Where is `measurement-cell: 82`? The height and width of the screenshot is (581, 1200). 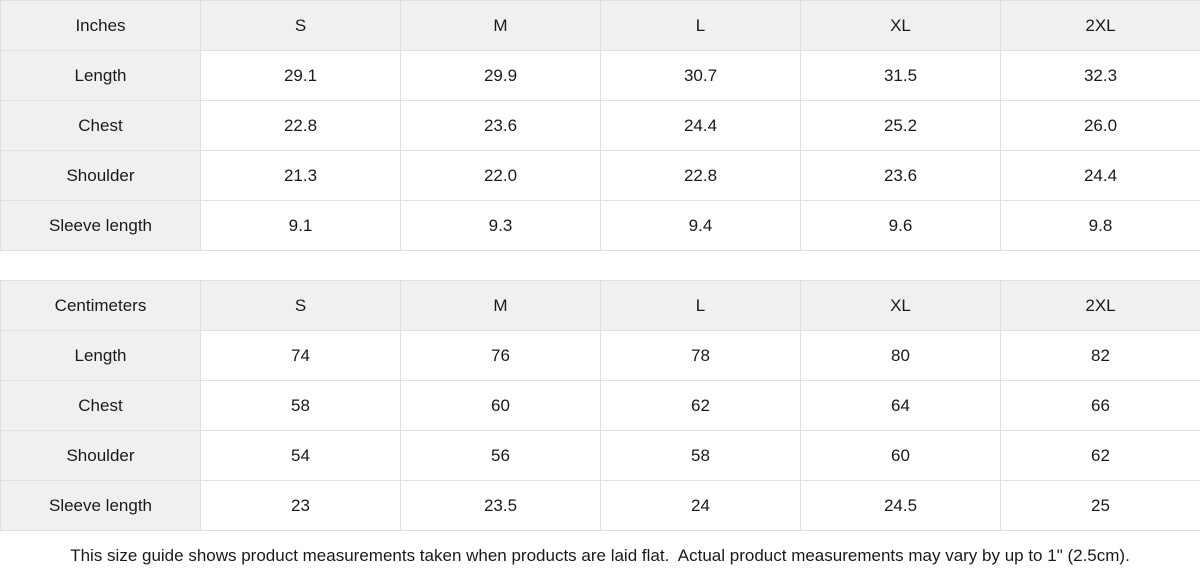
measurement-cell: 82 is located at coordinates (1100, 356).